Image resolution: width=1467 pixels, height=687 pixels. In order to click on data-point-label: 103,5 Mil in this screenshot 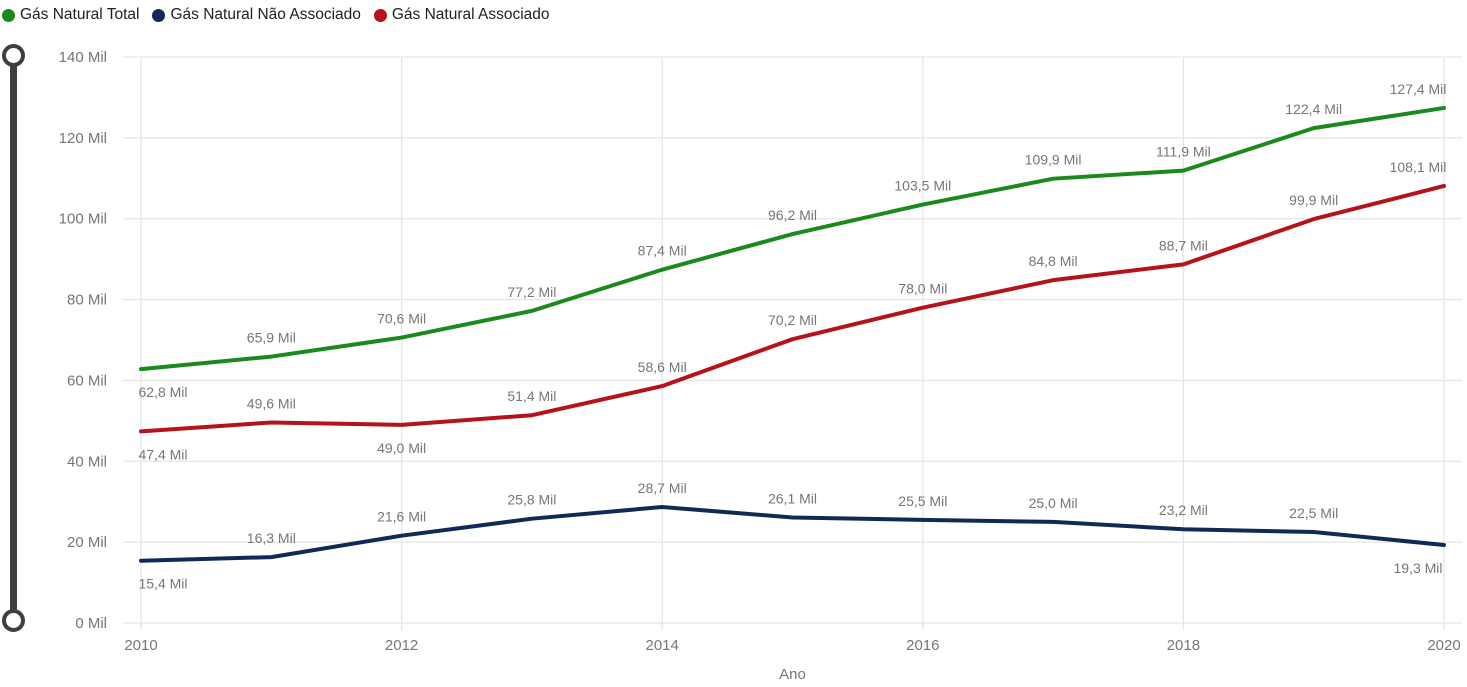, I will do `click(922, 186)`.